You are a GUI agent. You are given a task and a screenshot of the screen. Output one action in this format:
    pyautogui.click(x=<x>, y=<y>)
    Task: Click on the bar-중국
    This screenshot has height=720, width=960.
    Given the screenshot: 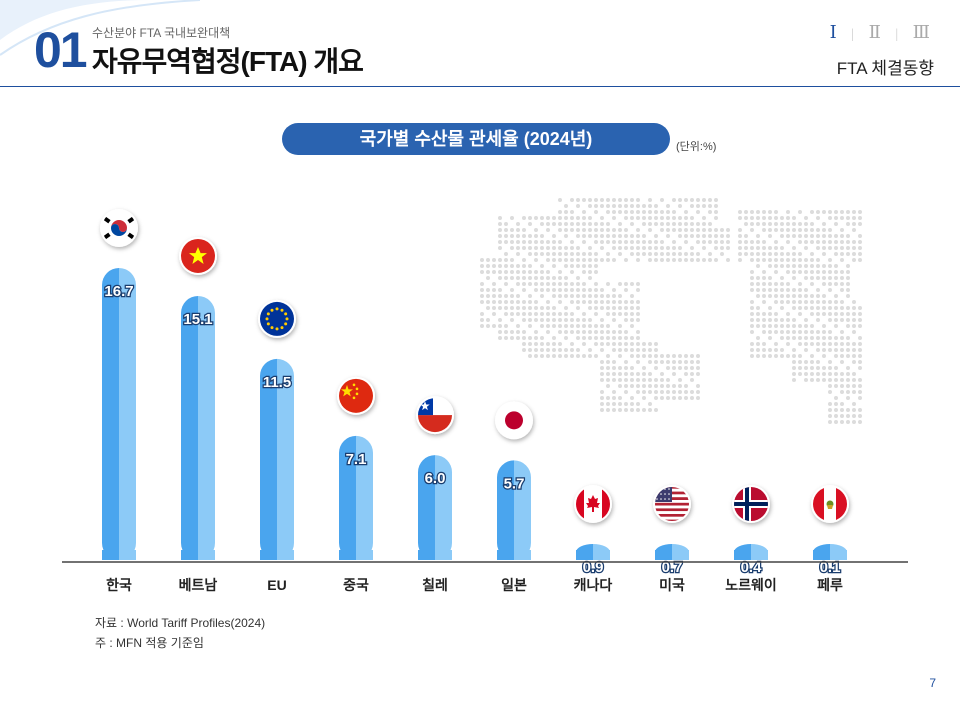 What is the action you would take?
    pyautogui.click(x=356, y=497)
    